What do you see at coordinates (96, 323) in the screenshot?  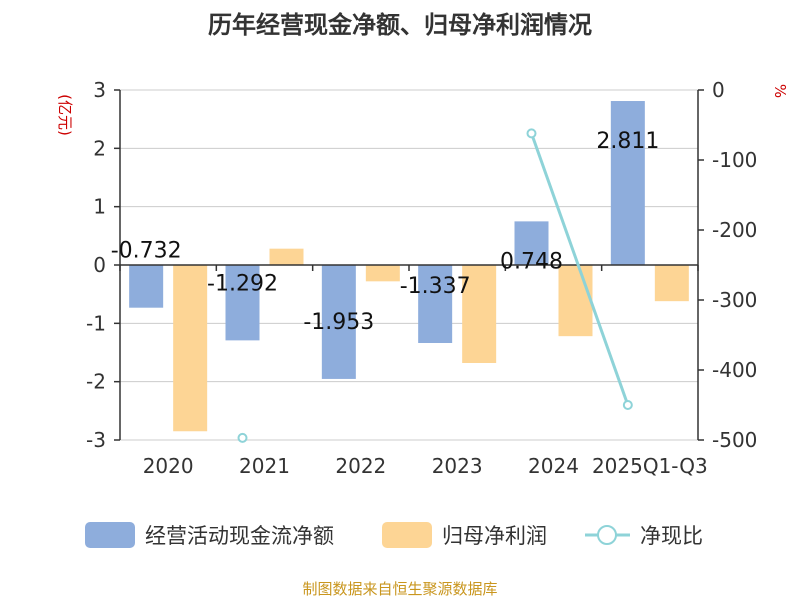 I see `left-tick-label: -1` at bounding box center [96, 323].